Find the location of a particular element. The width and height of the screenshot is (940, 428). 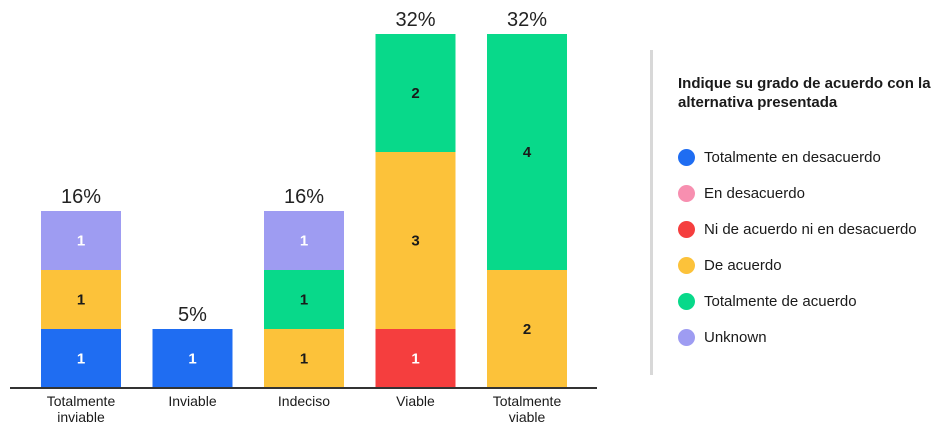

legend-item: Totalmente de acuerdo is located at coordinates (767, 301).